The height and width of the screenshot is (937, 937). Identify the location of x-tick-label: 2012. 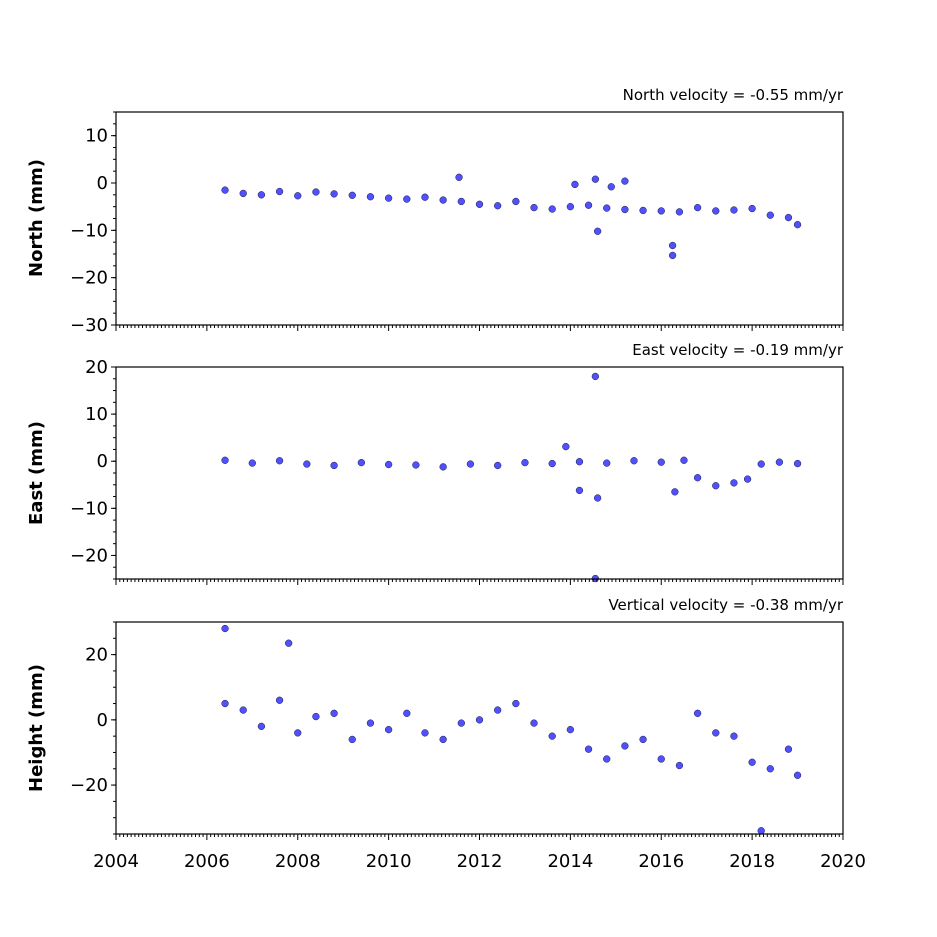
(480, 861).